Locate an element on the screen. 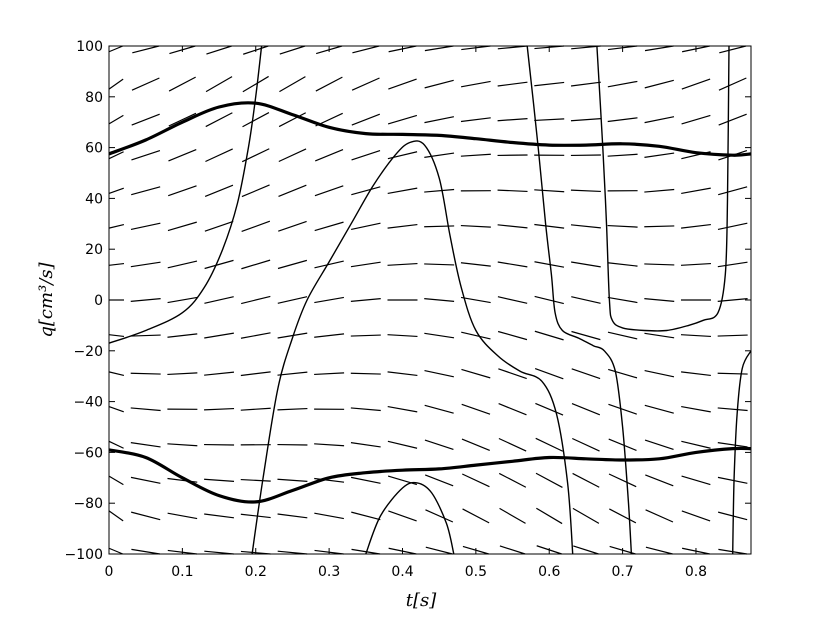 The width and height of the screenshot is (830, 625). x-tick-label: 0.5 is located at coordinates (476, 572).